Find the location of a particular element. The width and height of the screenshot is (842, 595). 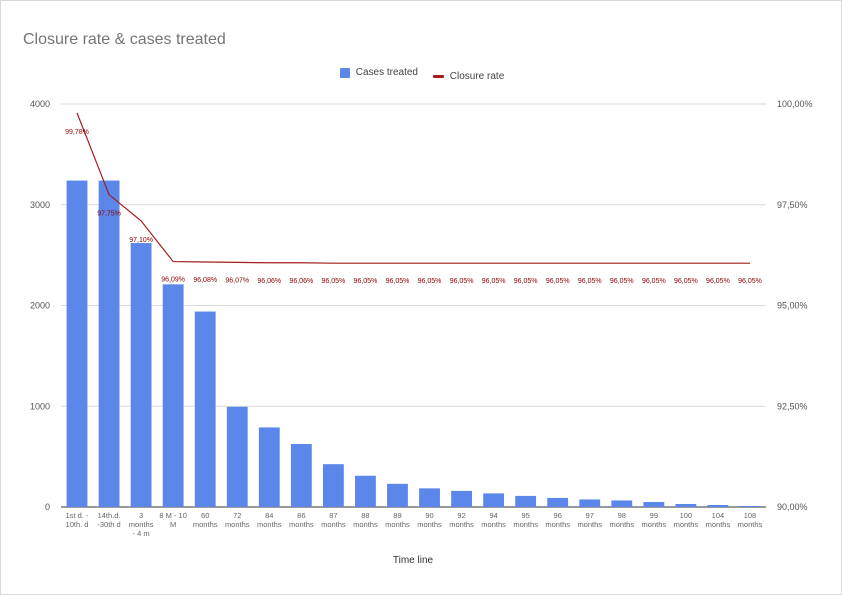

x-tick-label: 84 months is located at coordinates (269, 520).